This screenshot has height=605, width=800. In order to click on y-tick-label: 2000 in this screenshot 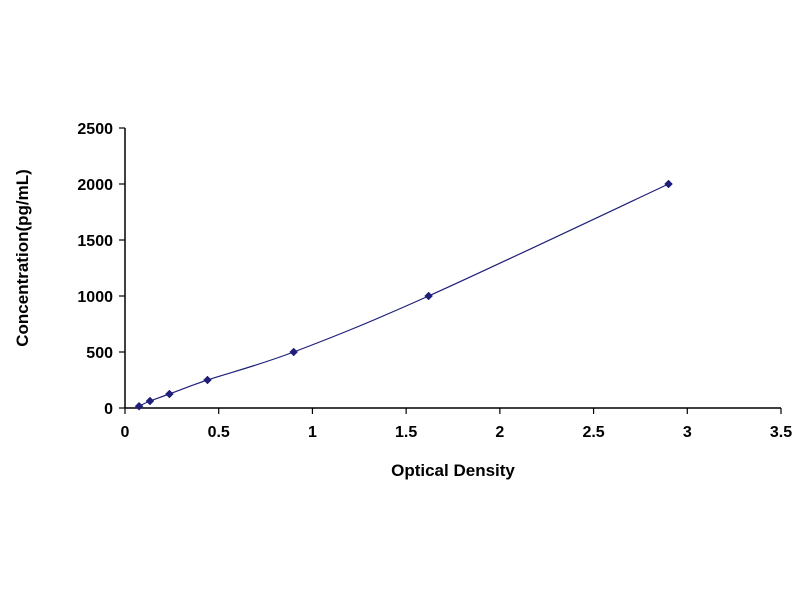, I will do `click(95, 185)`.